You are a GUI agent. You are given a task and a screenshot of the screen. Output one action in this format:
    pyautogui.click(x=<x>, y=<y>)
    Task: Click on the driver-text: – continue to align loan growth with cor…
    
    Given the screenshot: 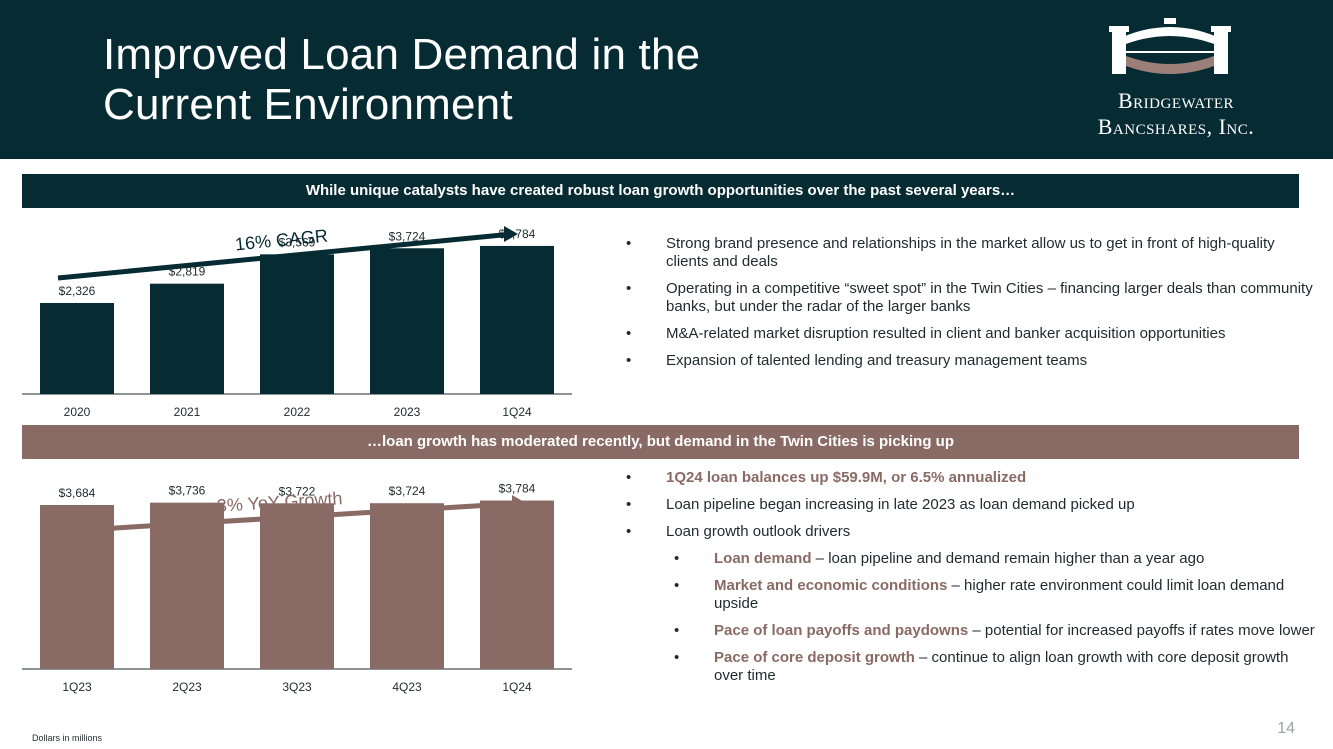 What is the action you would take?
    pyautogui.click(x=1001, y=666)
    